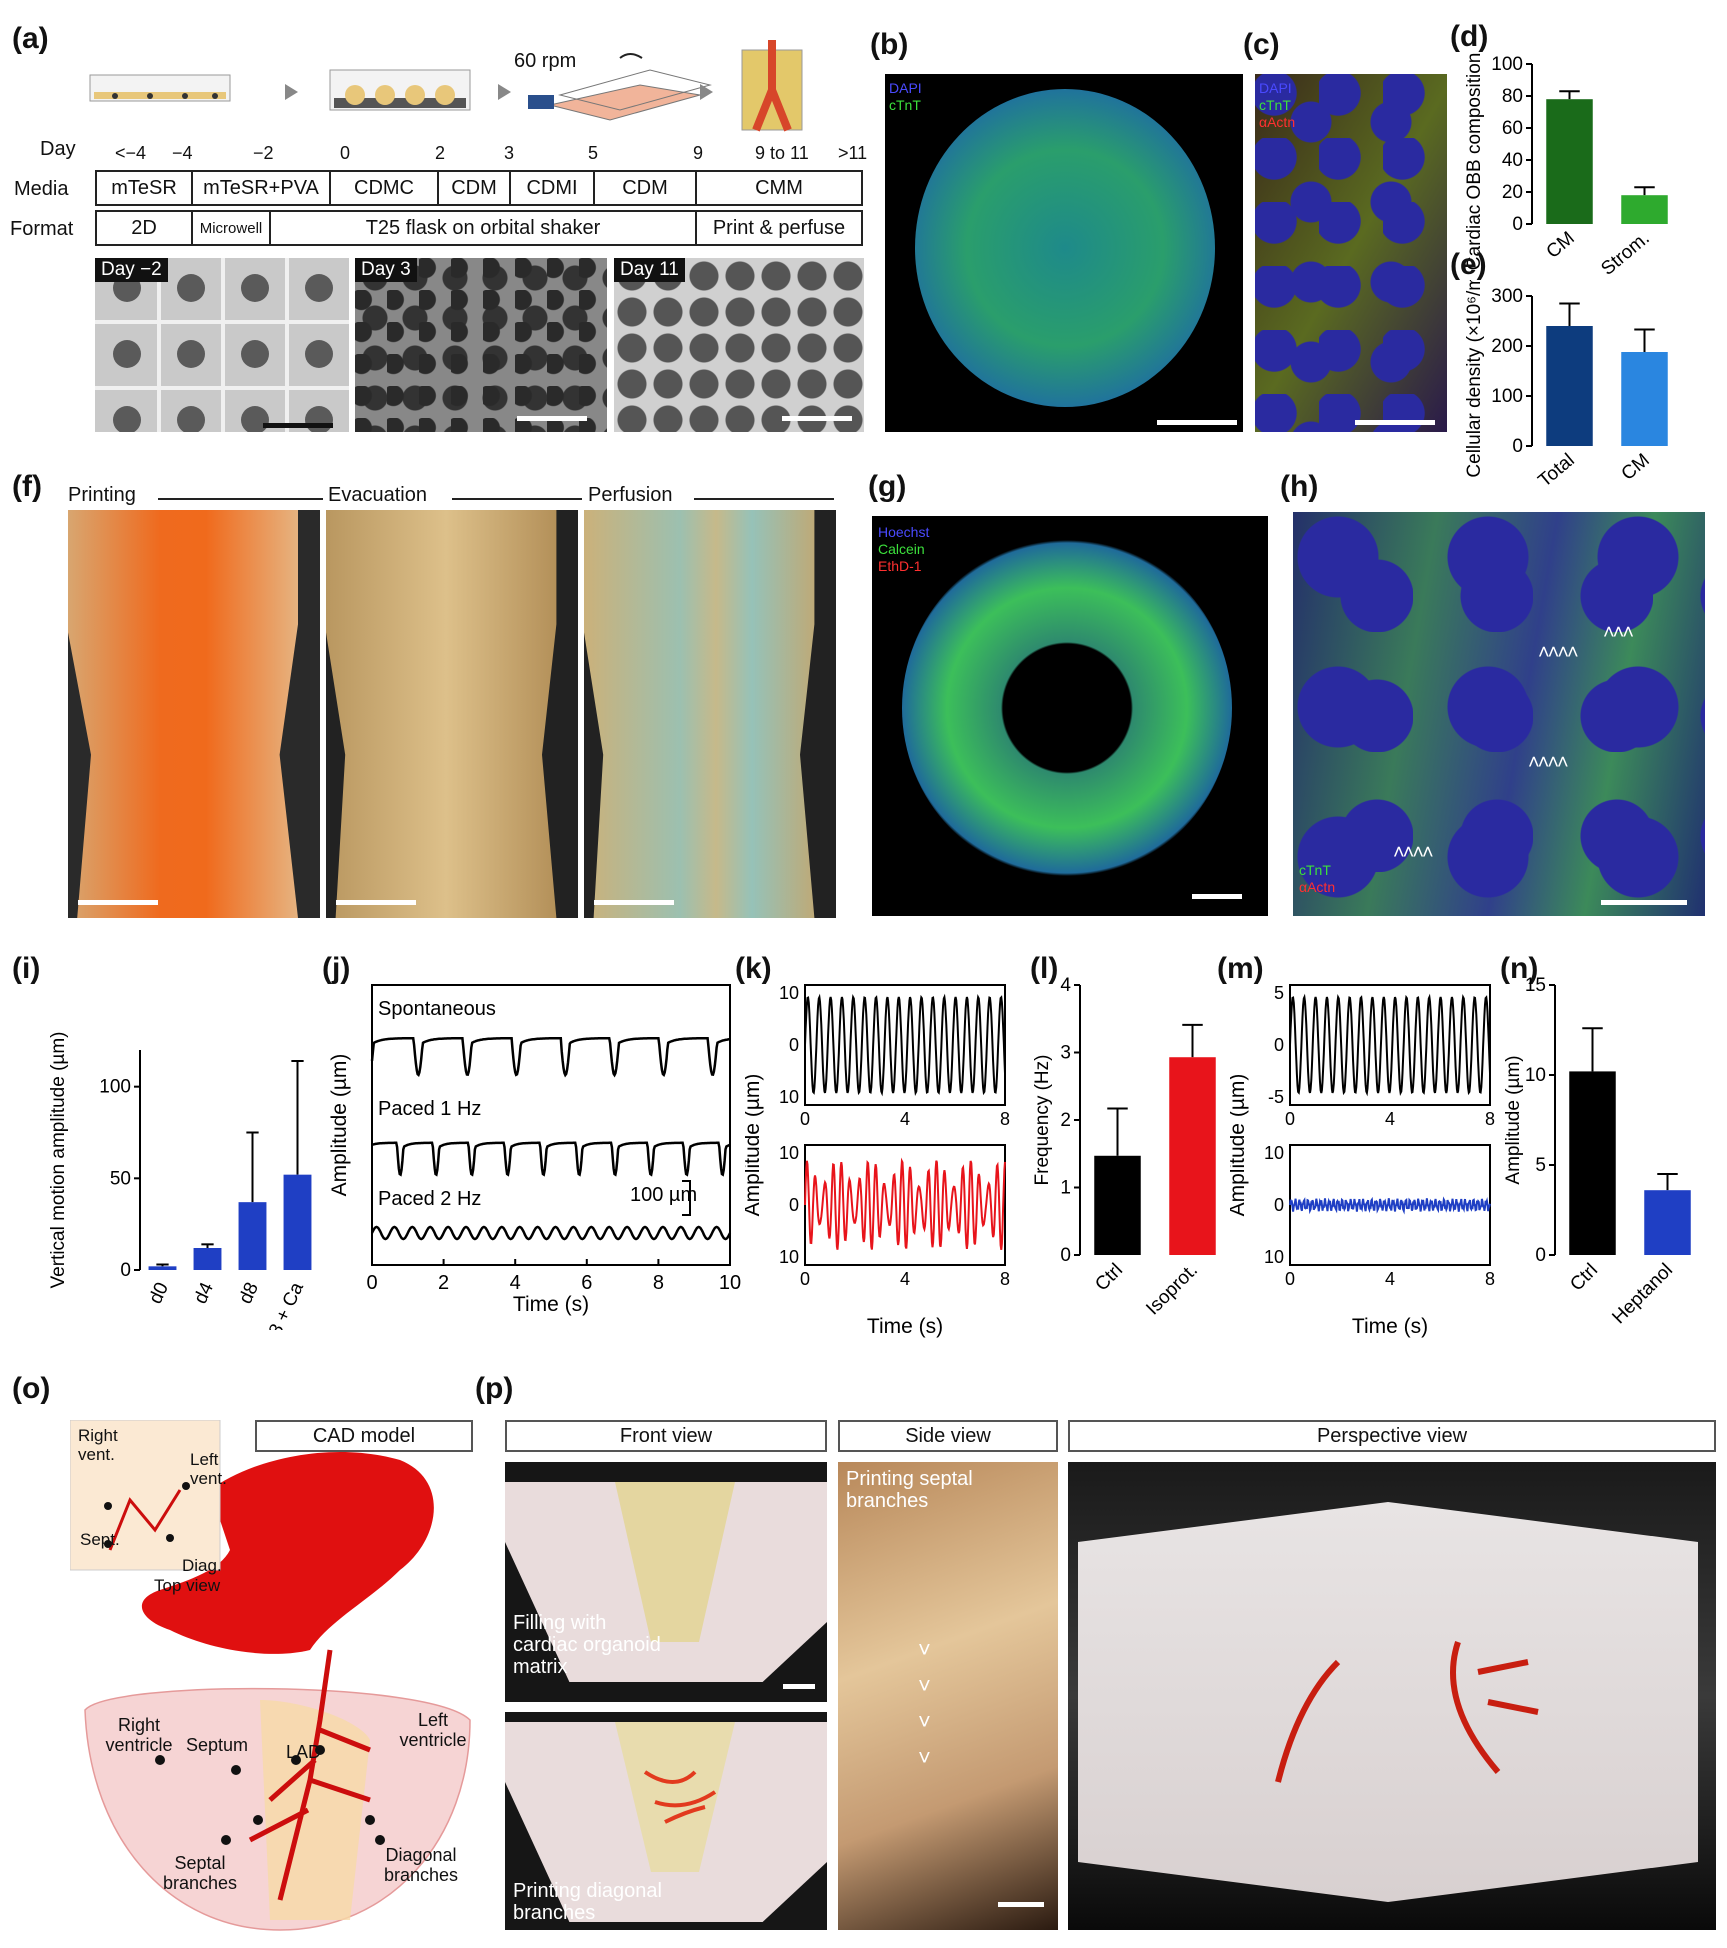  What do you see at coordinates (187, 1585) in the screenshot?
I see `inset-label: Top view` at bounding box center [187, 1585].